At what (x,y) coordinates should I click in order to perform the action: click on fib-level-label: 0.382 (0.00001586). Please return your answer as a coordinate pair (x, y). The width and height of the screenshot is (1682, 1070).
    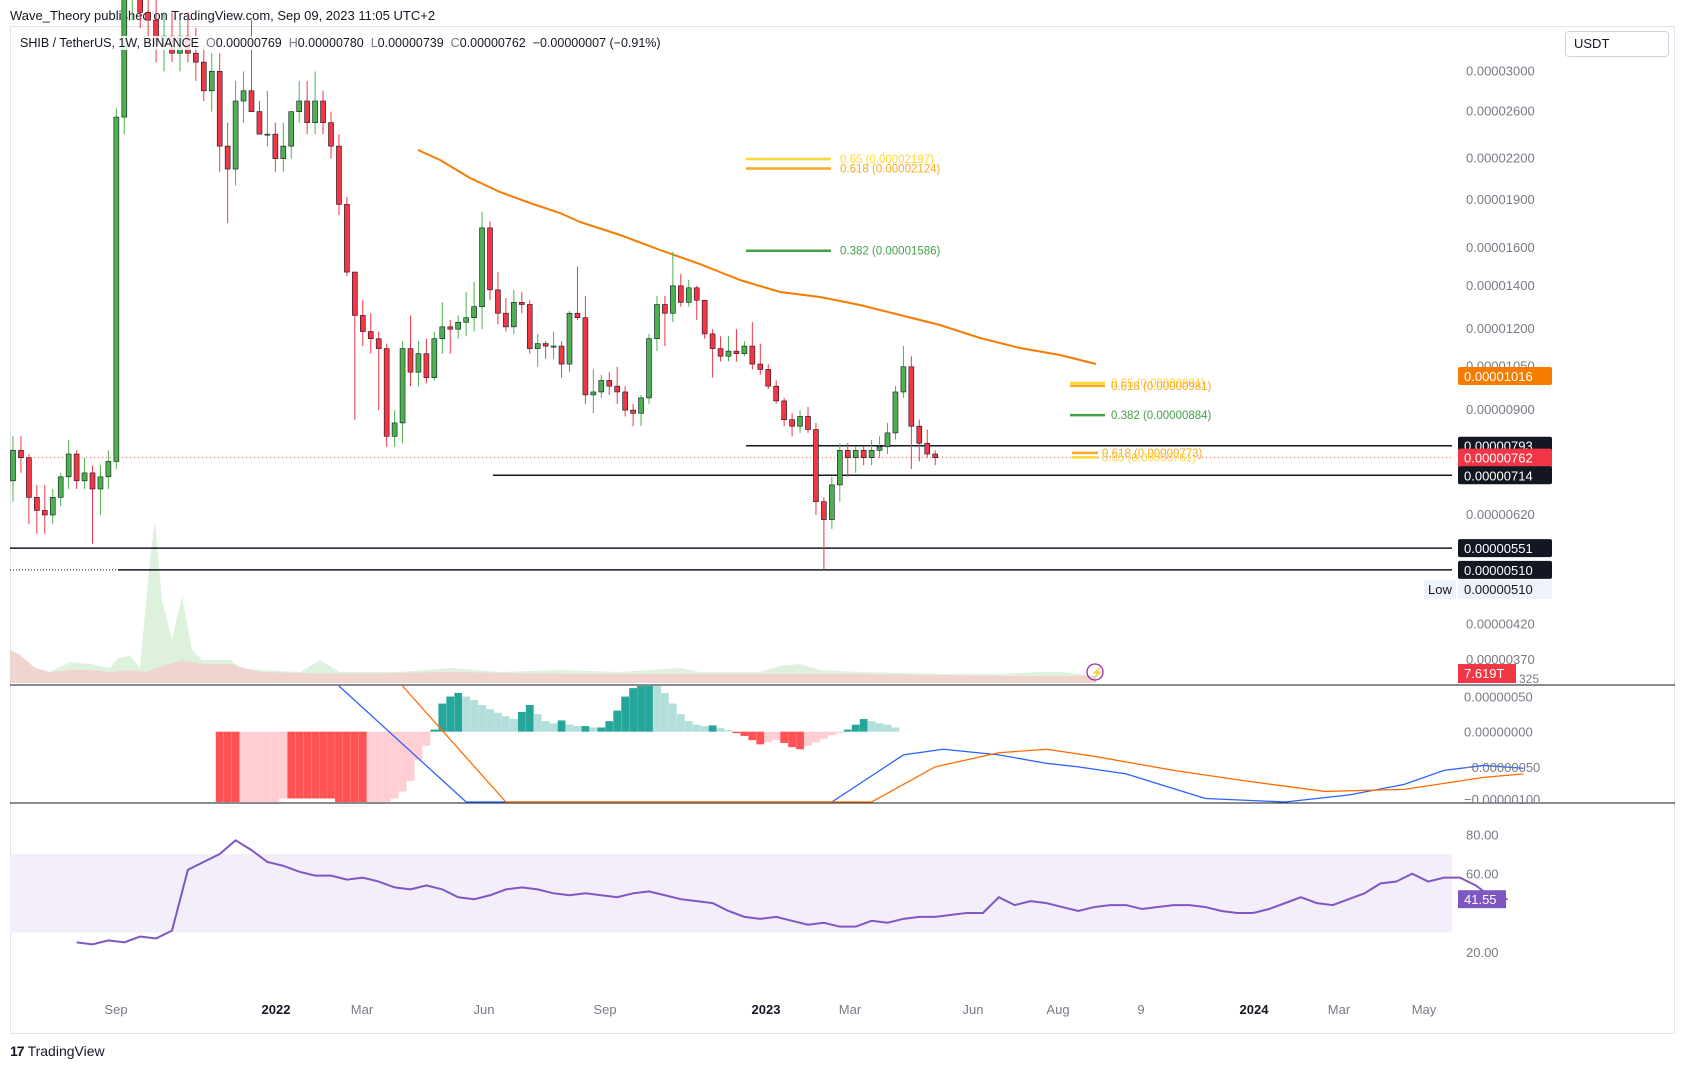
    Looking at the image, I should click on (890, 252).